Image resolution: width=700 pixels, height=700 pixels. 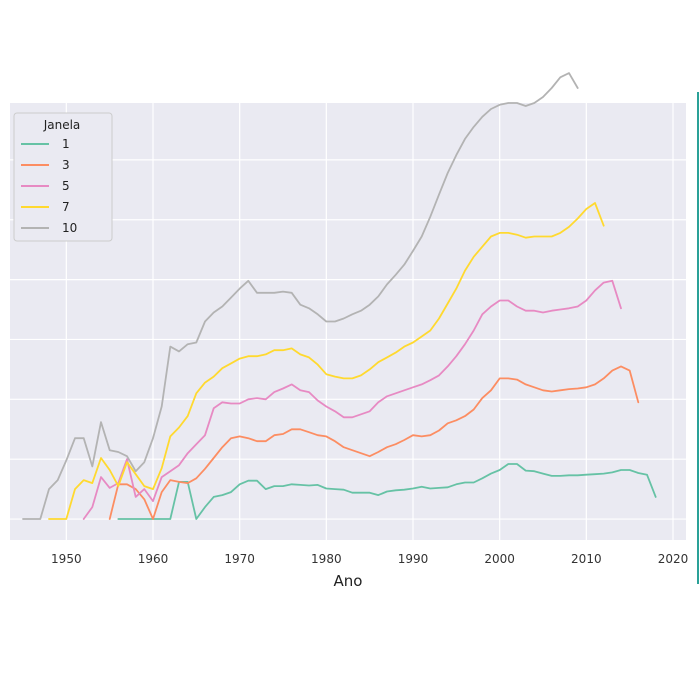 I want to click on x-tick-label: 1960, so click(x=153, y=559).